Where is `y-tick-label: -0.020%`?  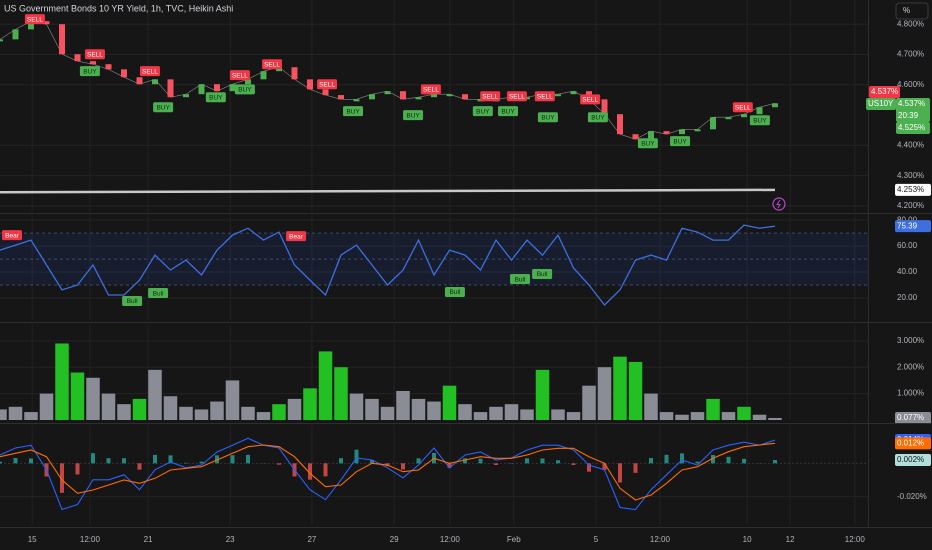
y-tick-label: -0.020% is located at coordinates (912, 496).